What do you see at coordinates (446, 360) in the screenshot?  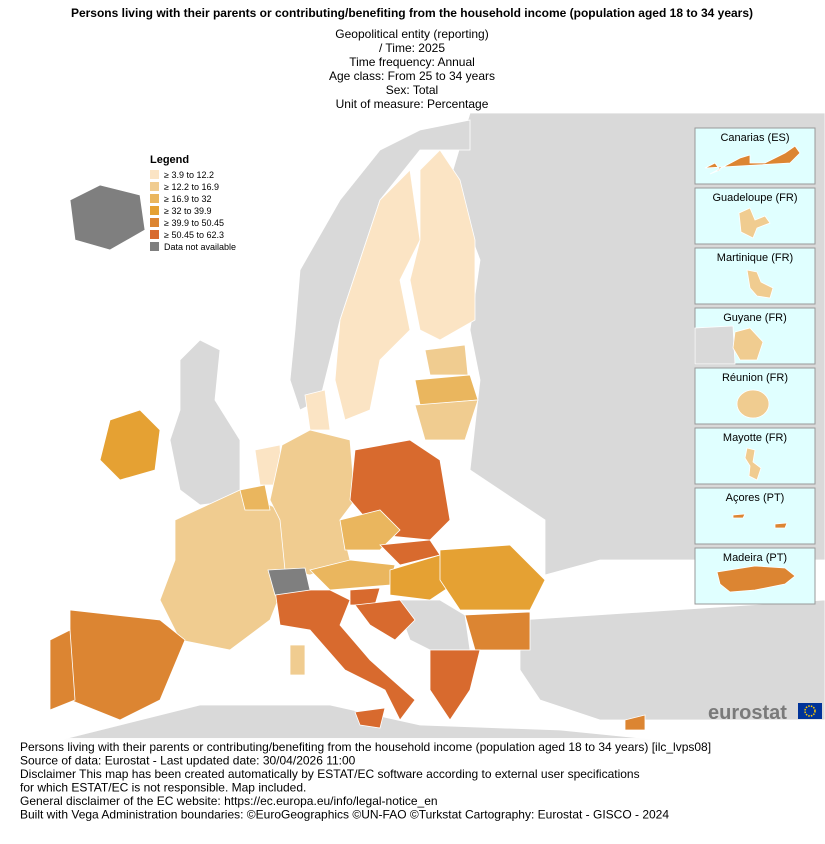 I see `estonia` at bounding box center [446, 360].